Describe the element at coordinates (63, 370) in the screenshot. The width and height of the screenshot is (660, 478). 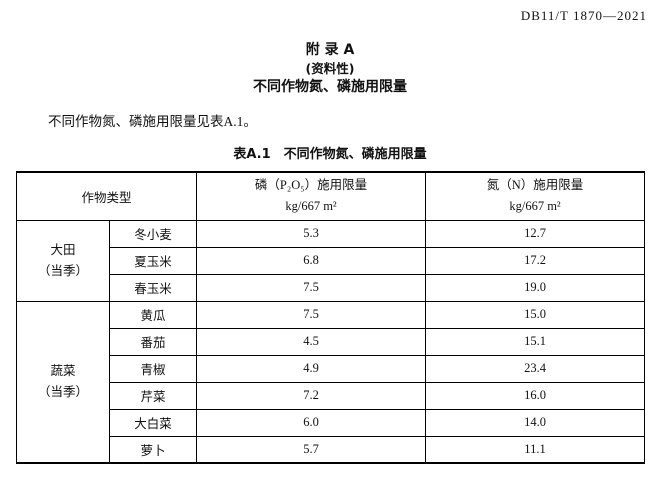
I see `category-label: 蔬菜` at that location.